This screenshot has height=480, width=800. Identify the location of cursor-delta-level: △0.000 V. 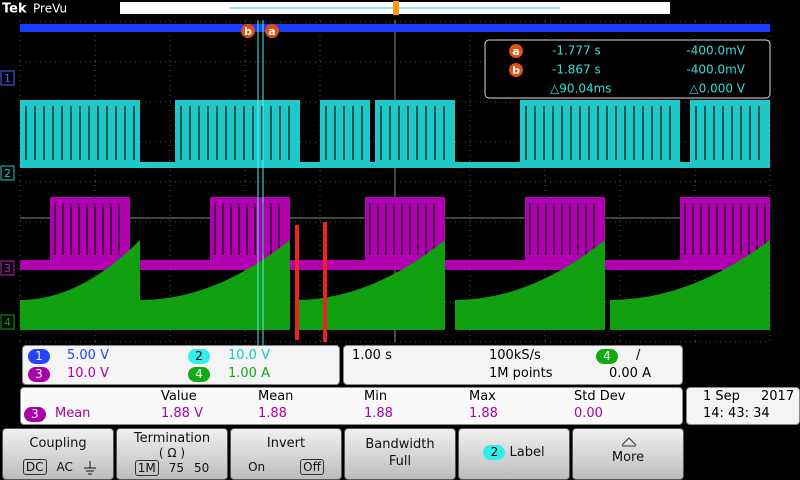
(717, 89).